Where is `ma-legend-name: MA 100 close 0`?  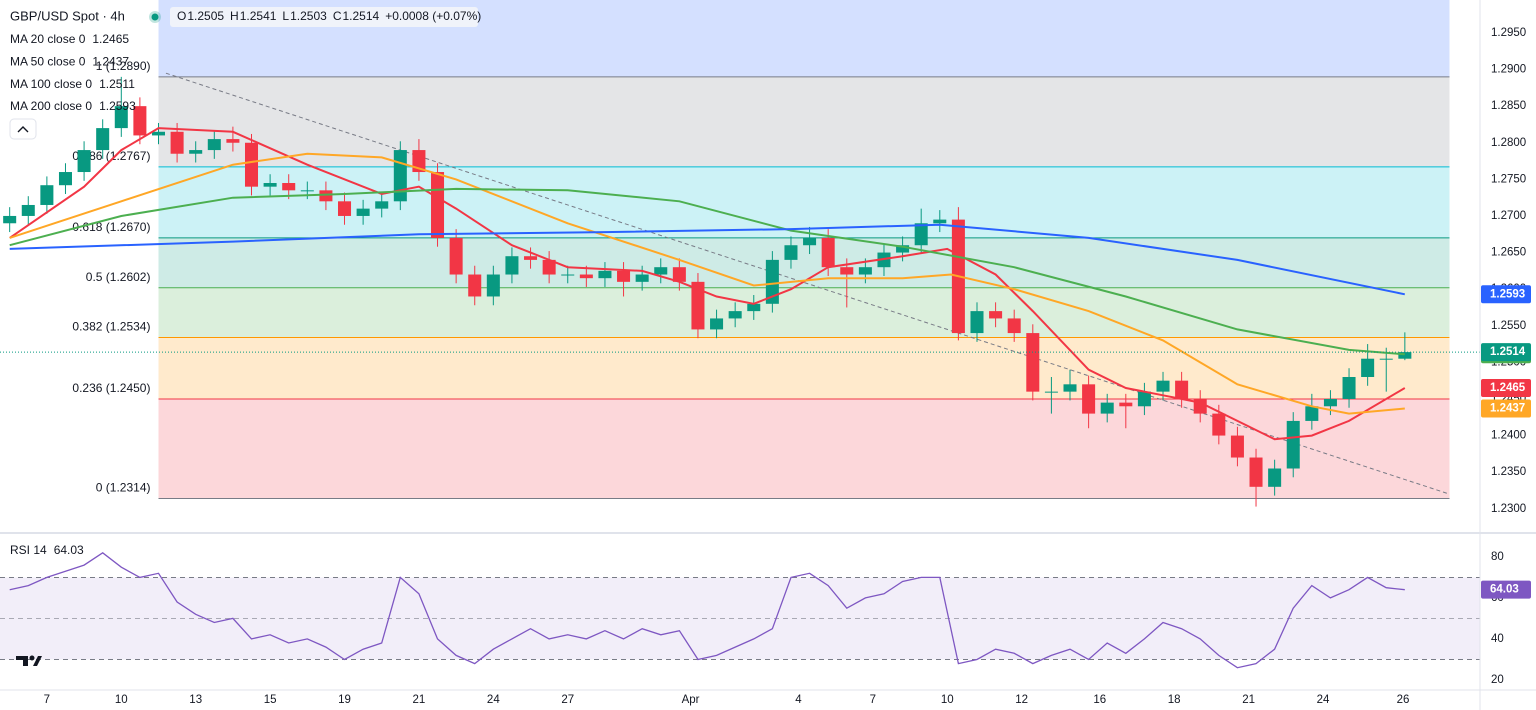 ma-legend-name: MA 100 close 0 is located at coordinates (51, 84).